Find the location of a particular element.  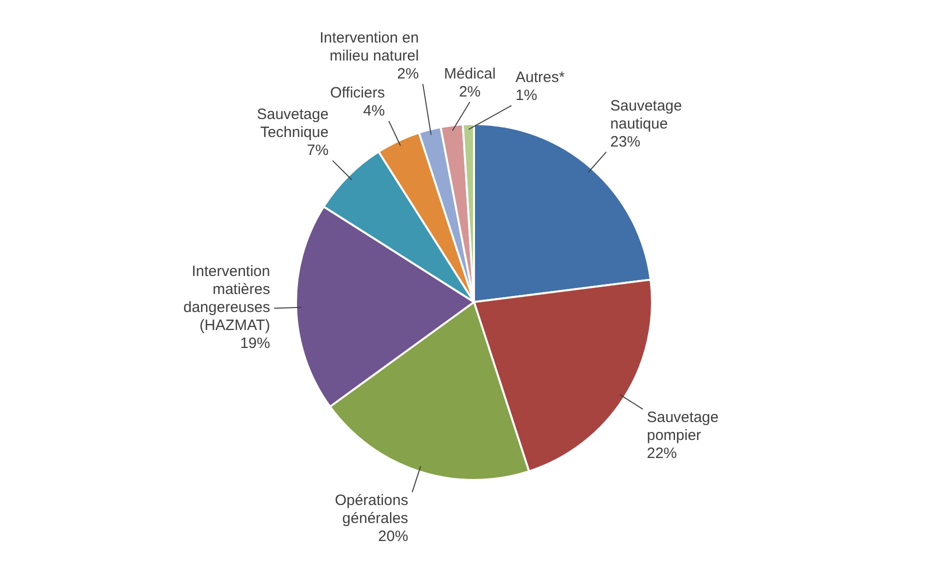

data-label: 22% is located at coordinates (661, 453).